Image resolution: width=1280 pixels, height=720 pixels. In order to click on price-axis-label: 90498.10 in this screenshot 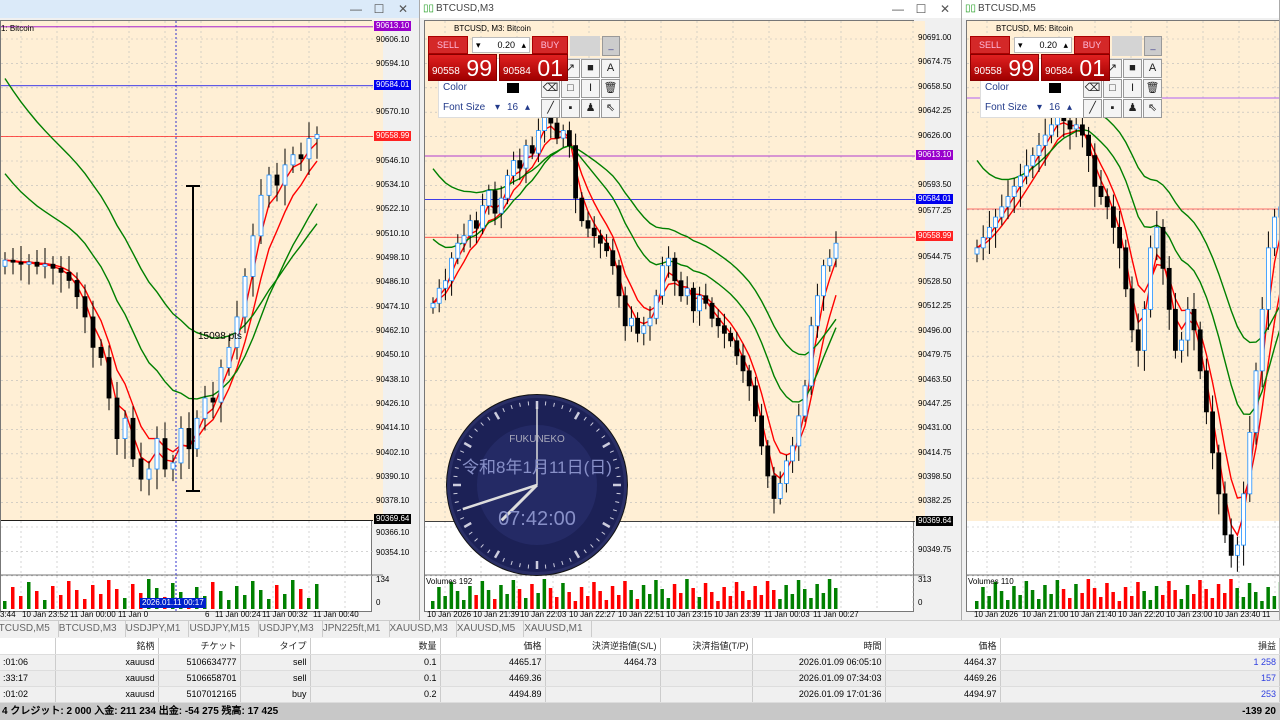, I will do `click(393, 257)`.